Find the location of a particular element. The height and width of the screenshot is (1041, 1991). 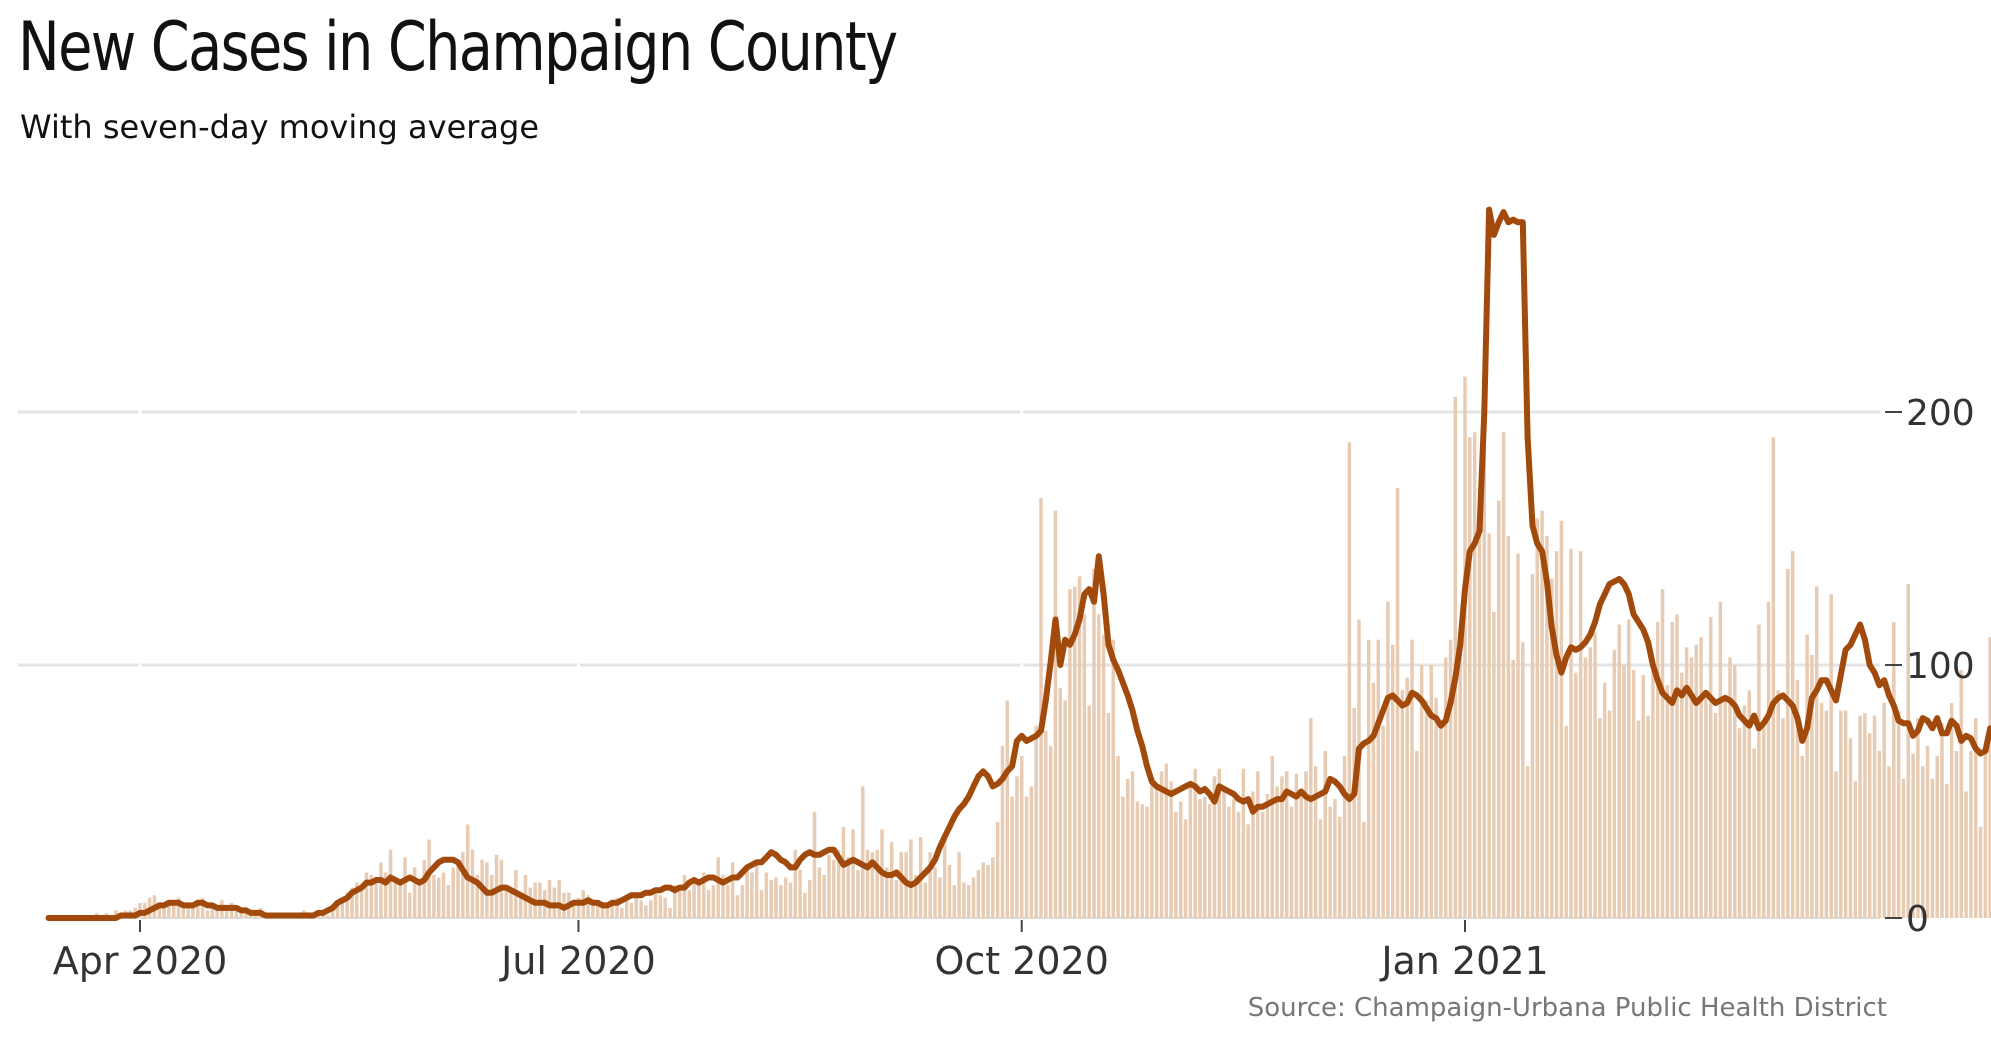

x-axis: Apr 2020 Jul 2020 Oct 2020 Jan 2021 is located at coordinates (801, 951).